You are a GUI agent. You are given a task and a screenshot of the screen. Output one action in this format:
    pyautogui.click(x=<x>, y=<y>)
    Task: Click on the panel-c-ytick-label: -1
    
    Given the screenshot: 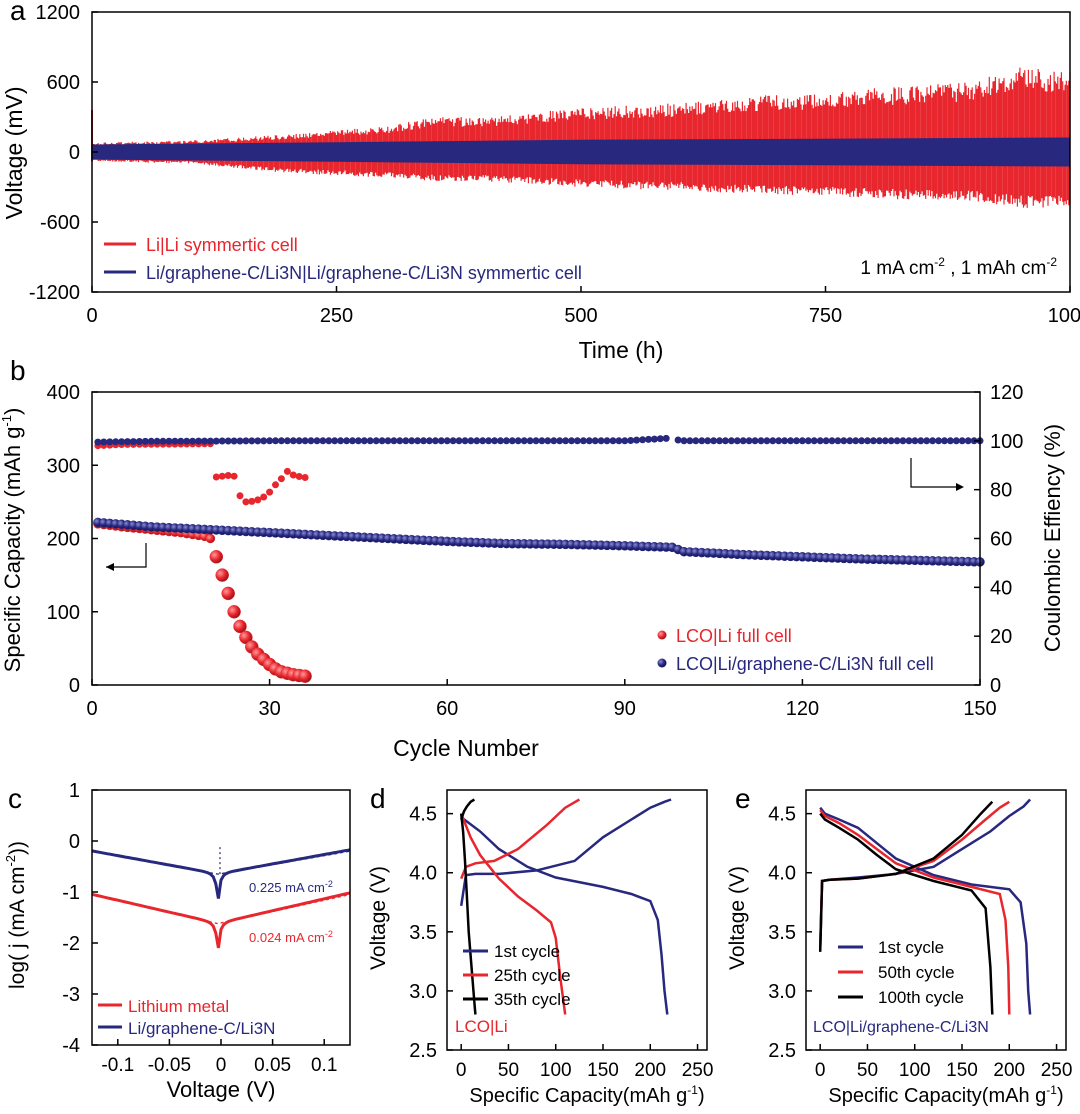 What is the action you would take?
    pyautogui.click(x=71, y=893)
    